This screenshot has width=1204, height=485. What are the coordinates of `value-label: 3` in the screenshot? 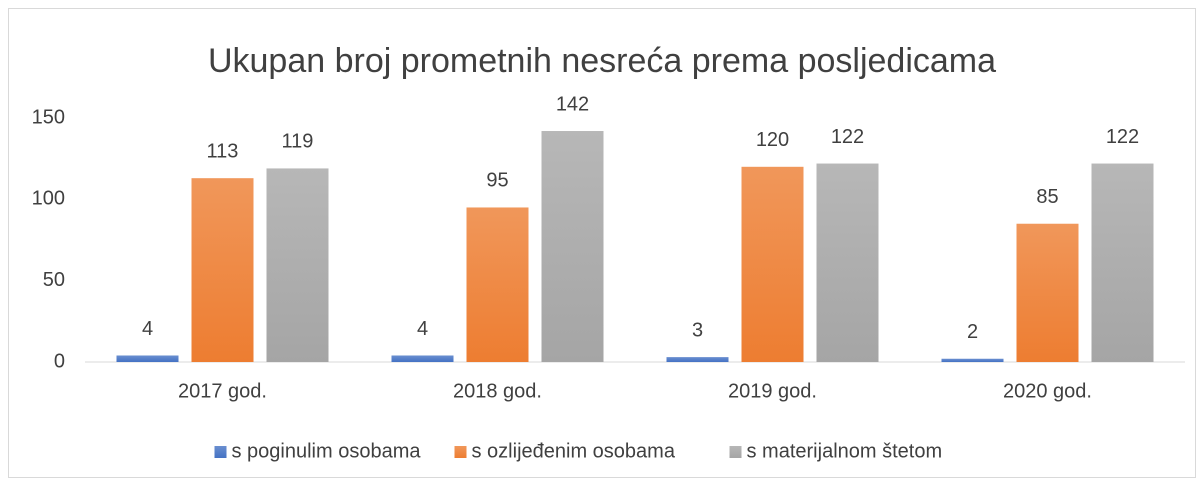 It's located at (697, 330).